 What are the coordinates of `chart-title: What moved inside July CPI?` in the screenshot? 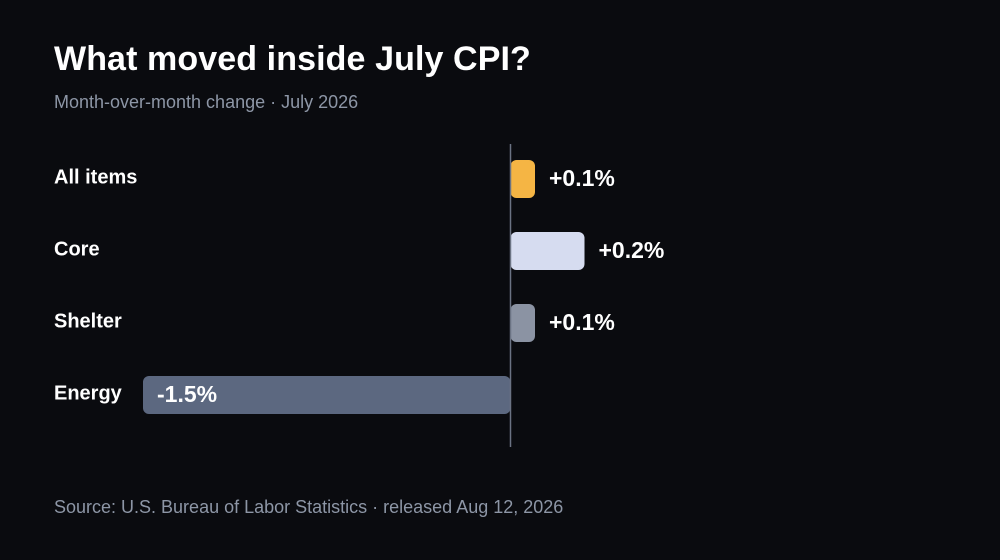 It's located at (292, 59).